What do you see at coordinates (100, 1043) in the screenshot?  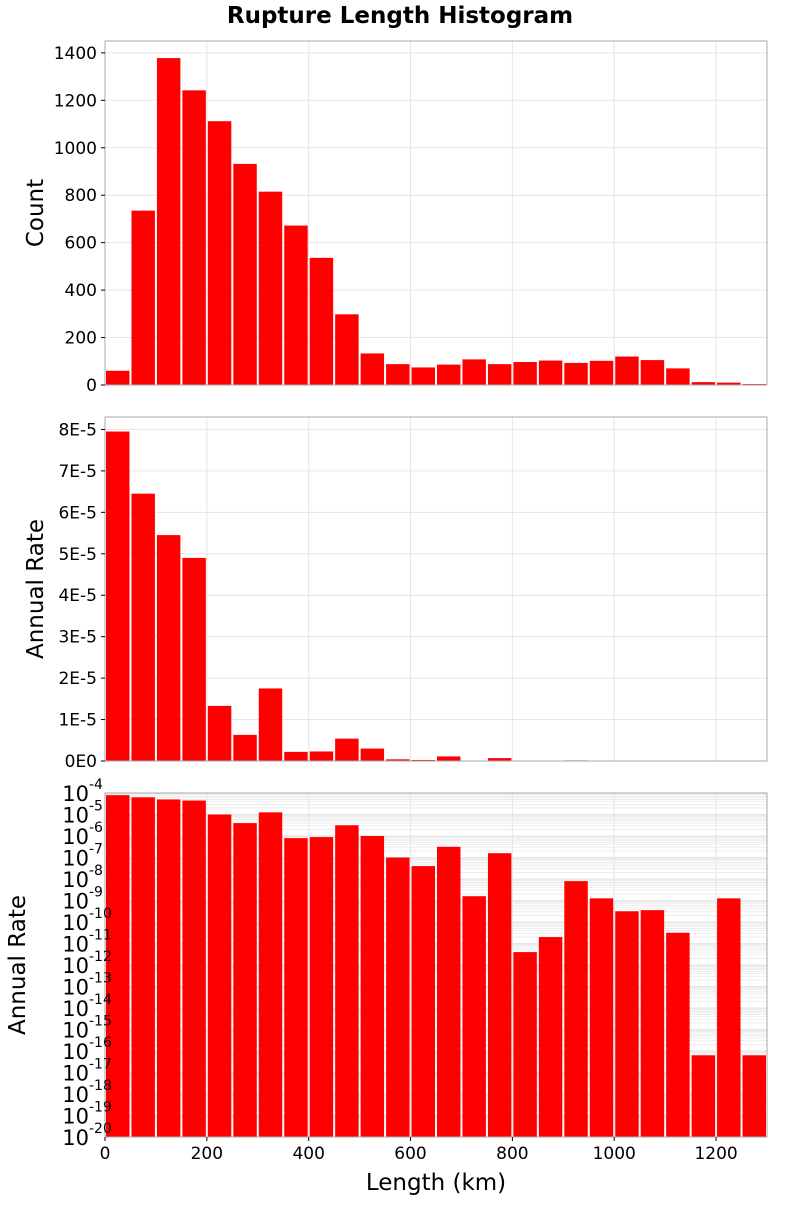 I see `y-tick-exponent: -16` at bounding box center [100, 1043].